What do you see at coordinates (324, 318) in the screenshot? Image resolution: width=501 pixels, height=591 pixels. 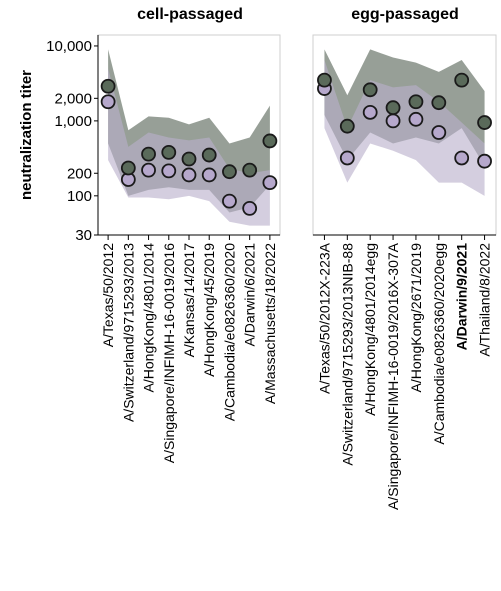 I see `x-tick-label: A/Texas/50/2012X-223A` at bounding box center [324, 318].